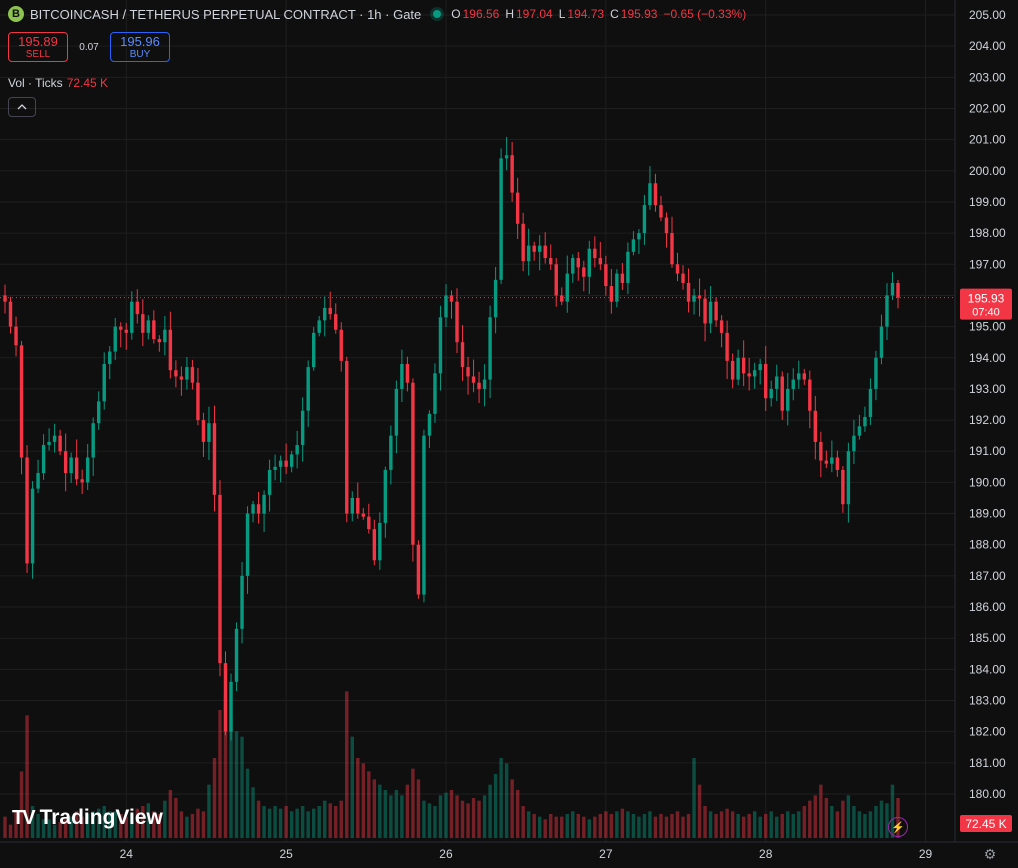 The height and width of the screenshot is (868, 1018). I want to click on buy-button: 195.96 BUY, so click(140, 47).